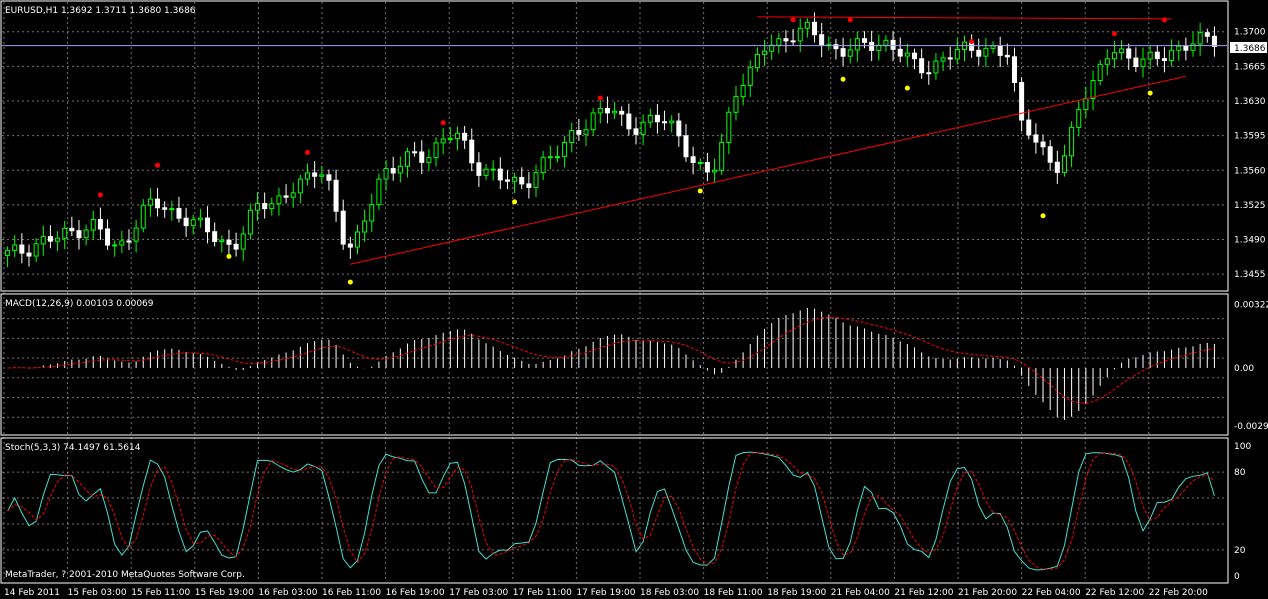  Describe the element at coordinates (97, 593) in the screenshot. I see `time-axis-tick: 15 Feb 03:00` at that location.